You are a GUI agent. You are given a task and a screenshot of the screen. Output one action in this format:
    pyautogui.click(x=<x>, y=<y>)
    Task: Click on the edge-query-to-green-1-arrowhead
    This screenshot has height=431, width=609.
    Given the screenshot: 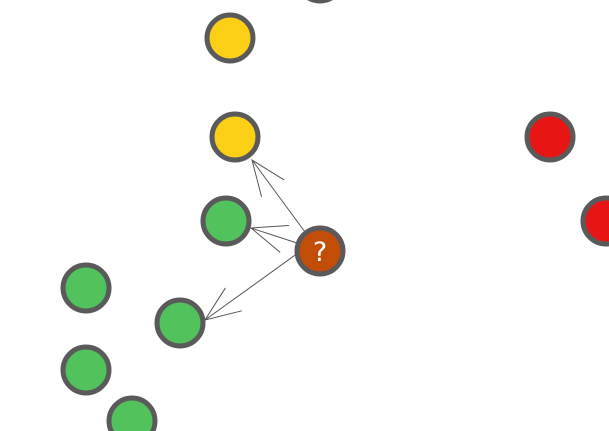 What is the action you would take?
    pyautogui.click(x=269, y=239)
    